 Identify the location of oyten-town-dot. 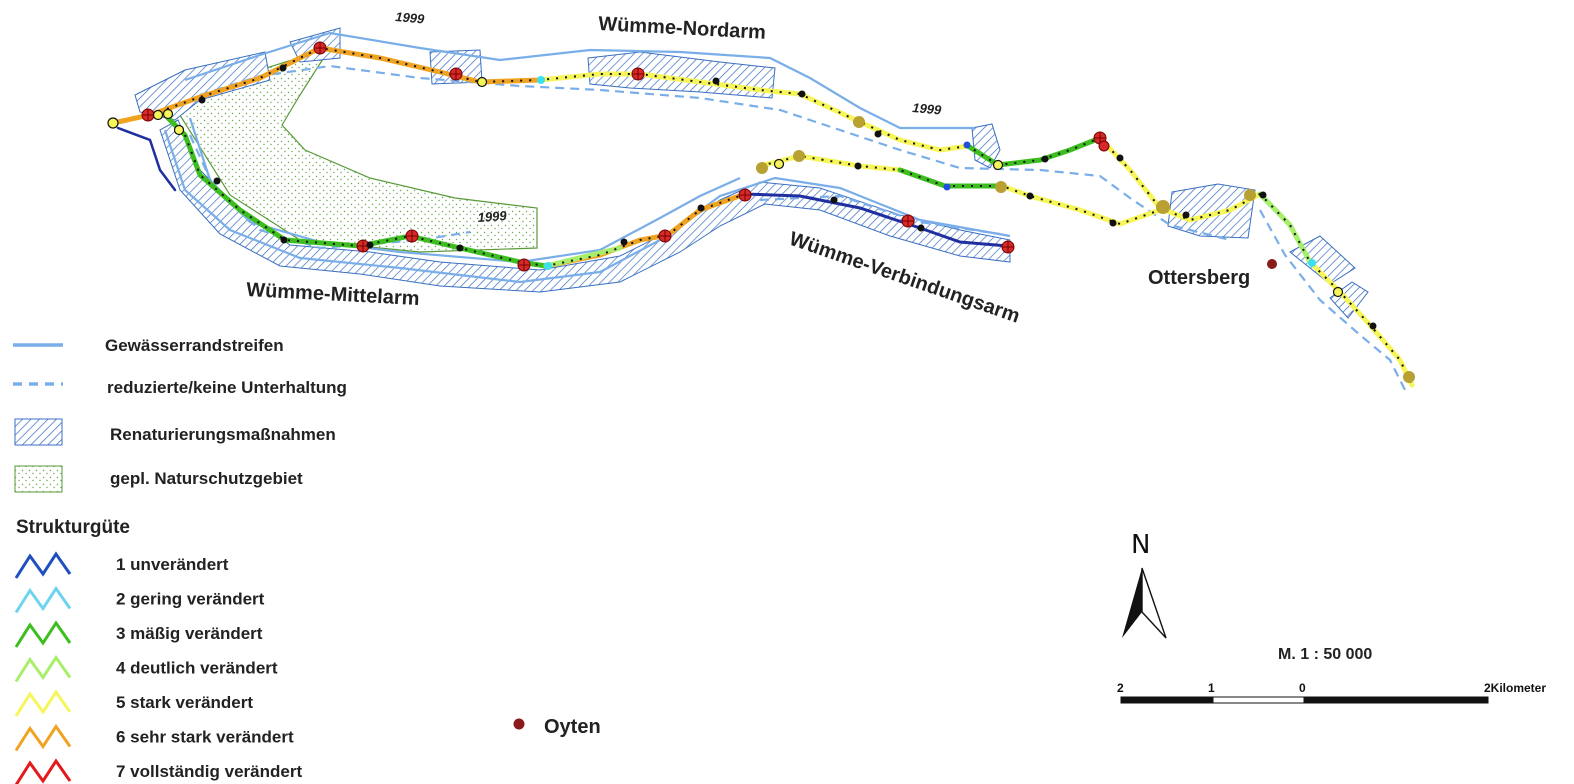
(519, 724).